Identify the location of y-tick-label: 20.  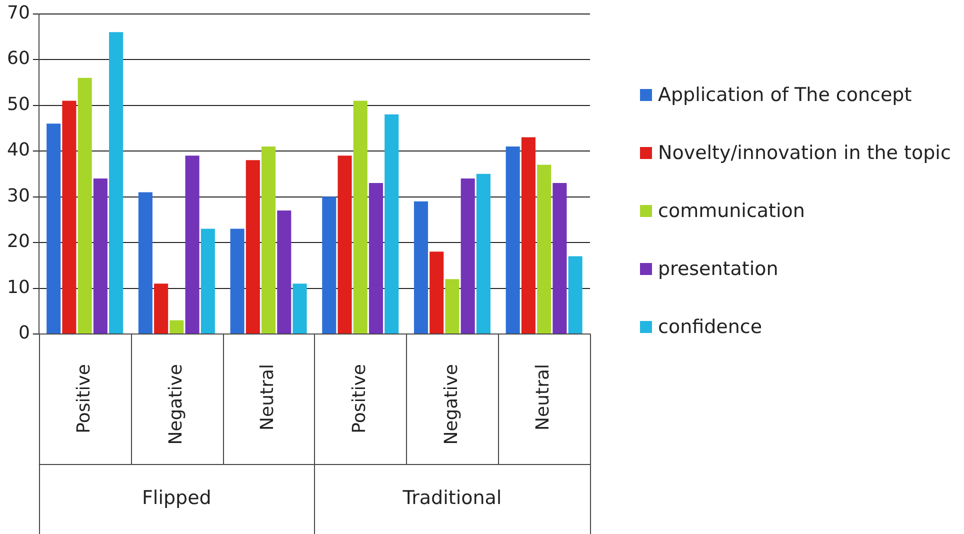
(18, 241).